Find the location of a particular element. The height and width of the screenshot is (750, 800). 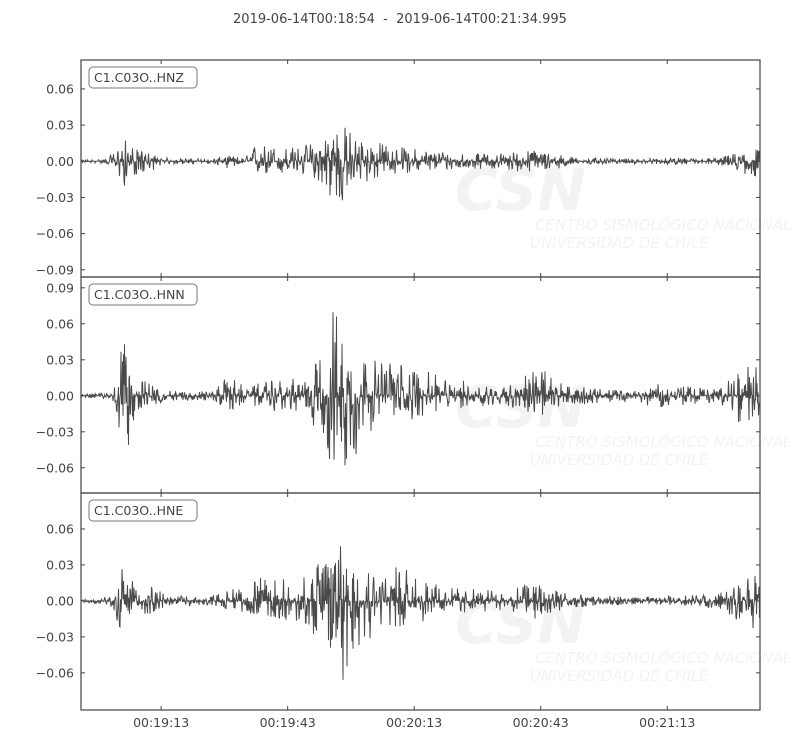

x-tick-label: 00:19:13 is located at coordinates (161, 722).